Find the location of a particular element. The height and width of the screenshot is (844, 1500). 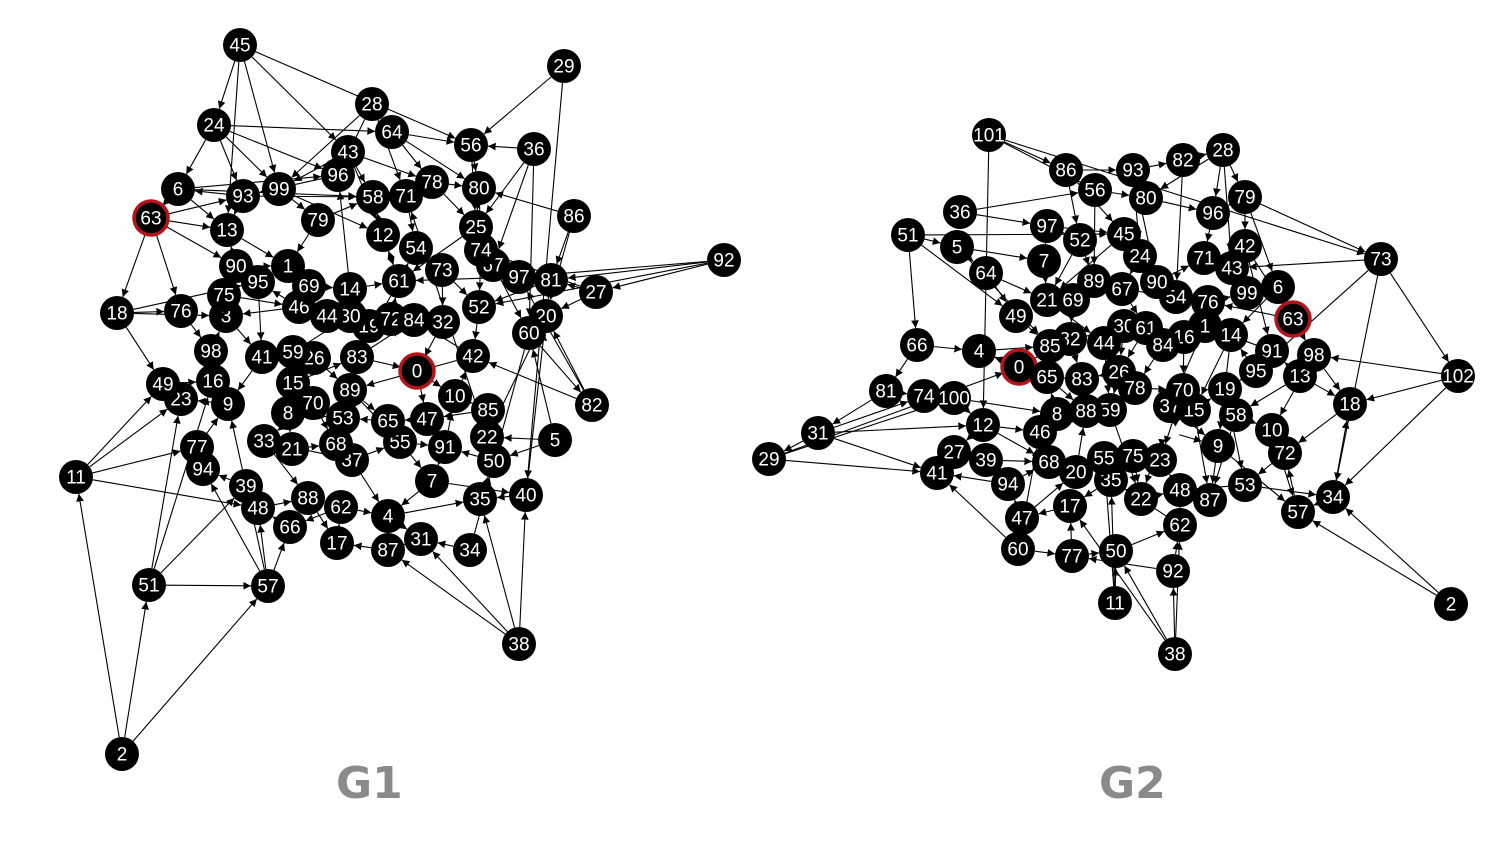

g1-node-label-82: 82 is located at coordinates (591, 406).